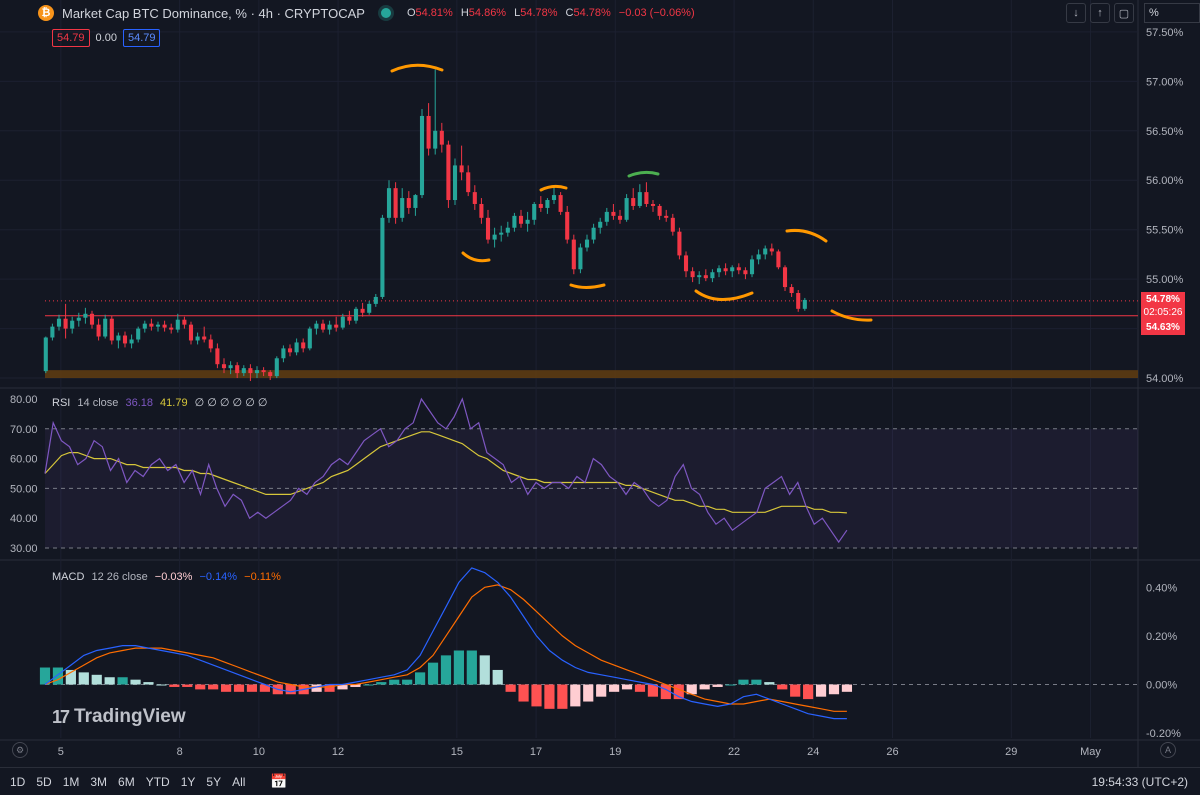  I want to click on tradingview-logo: 17 TradingView, so click(119, 717).